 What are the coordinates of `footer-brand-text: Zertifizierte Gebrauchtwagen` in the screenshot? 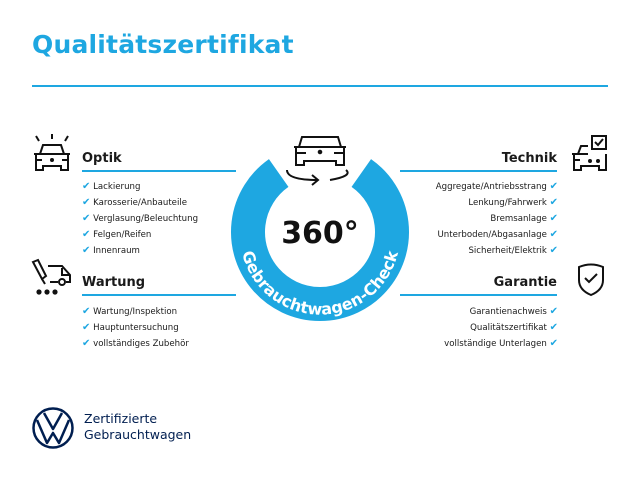 It's located at (138, 426).